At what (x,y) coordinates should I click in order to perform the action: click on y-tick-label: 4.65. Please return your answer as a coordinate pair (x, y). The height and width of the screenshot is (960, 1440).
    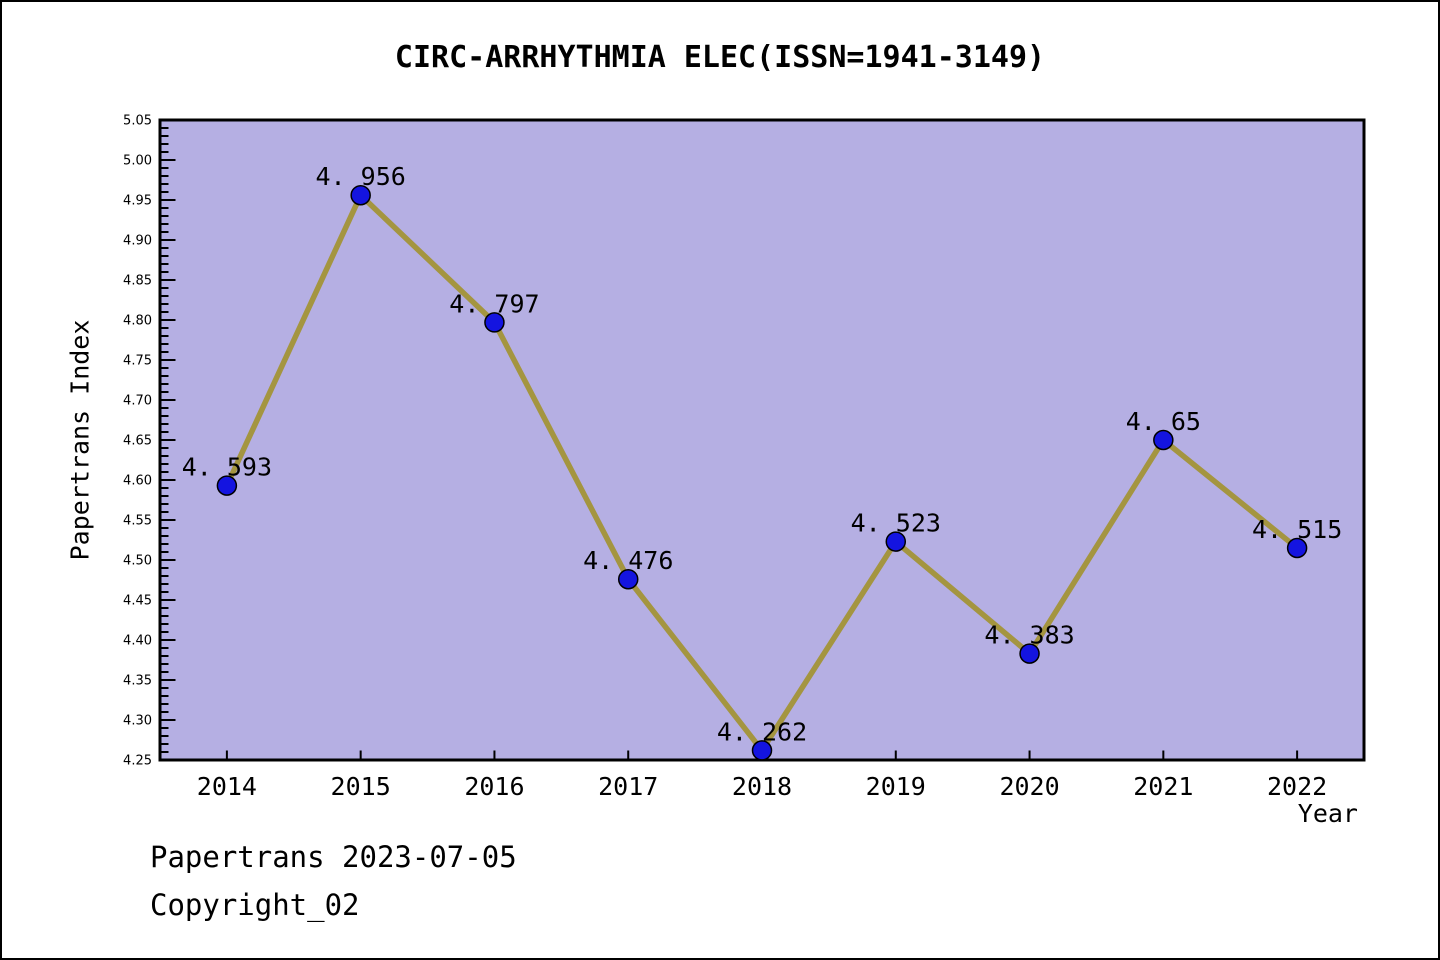
    Looking at the image, I should click on (137, 441).